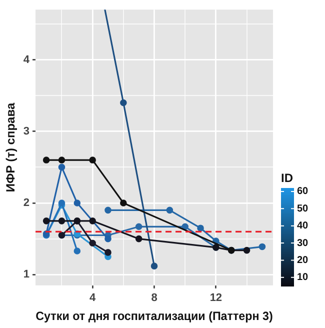 Image resolution: width=325 pixels, height=328 pixels. What do you see at coordinates (303, 208) in the screenshot?
I see `color-bar-label: 50` at bounding box center [303, 208].